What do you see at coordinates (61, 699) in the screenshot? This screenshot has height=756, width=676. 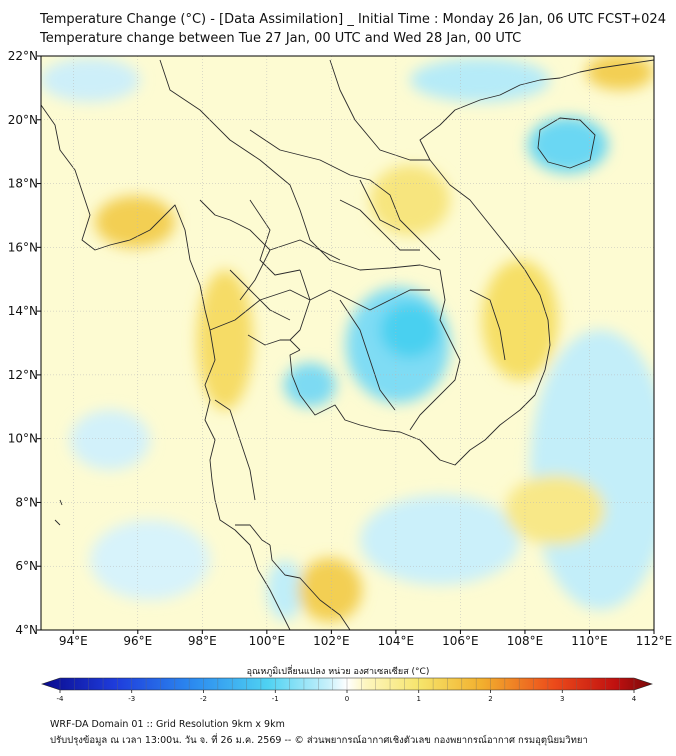 I see `colorbar-tick-label: -4` at bounding box center [61, 699].